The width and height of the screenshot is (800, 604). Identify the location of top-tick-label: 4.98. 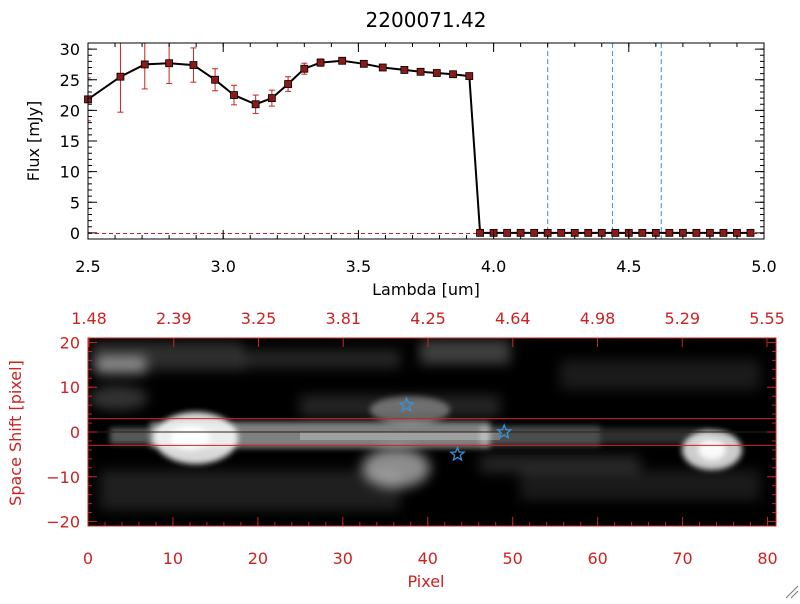
(598, 318).